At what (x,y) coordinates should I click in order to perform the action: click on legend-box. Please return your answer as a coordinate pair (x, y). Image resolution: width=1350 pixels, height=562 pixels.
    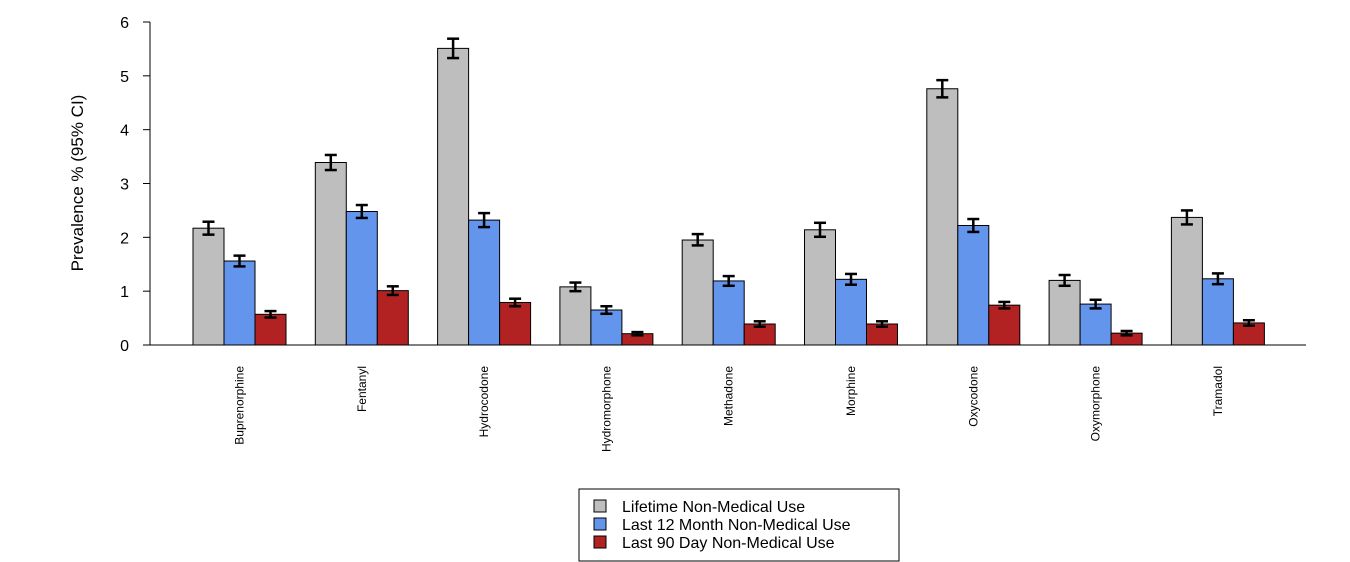
    Looking at the image, I should click on (739, 525).